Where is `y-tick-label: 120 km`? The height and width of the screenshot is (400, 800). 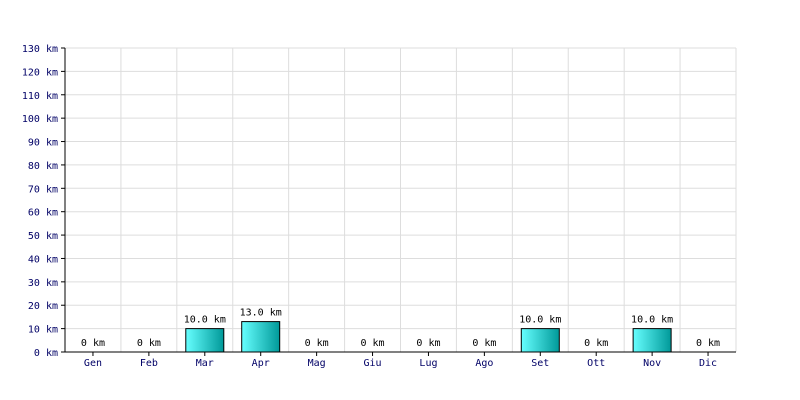 y-tick-label: 120 km is located at coordinates (40, 72).